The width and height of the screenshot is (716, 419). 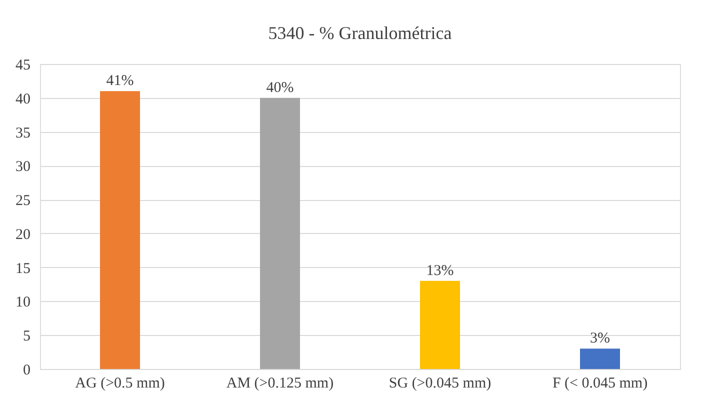 What do you see at coordinates (23, 201) in the screenshot?
I see `y-tick-label: 25` at bounding box center [23, 201].